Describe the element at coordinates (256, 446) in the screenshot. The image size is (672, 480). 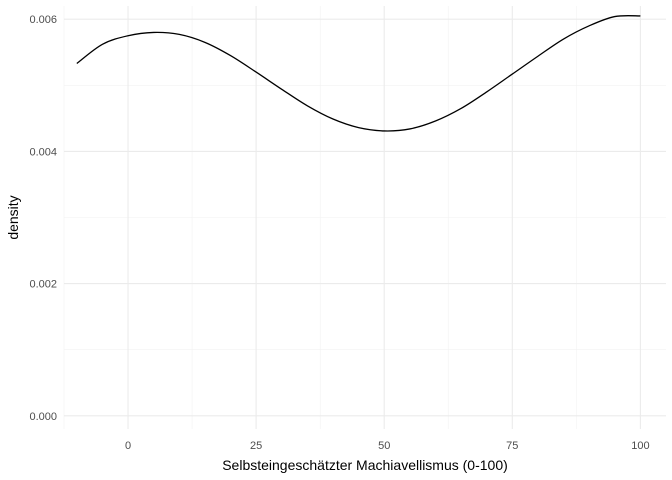
I see `x-tick-label: 25` at that location.